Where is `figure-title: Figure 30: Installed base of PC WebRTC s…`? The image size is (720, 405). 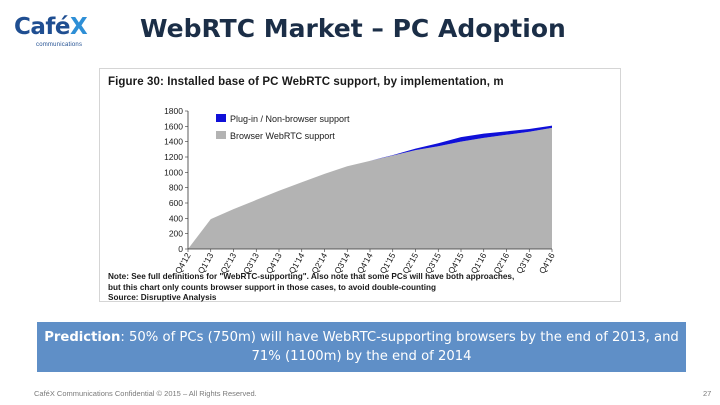
figure-title: Figure 30: Installed base of PC WebRTC s… is located at coordinates (306, 82).